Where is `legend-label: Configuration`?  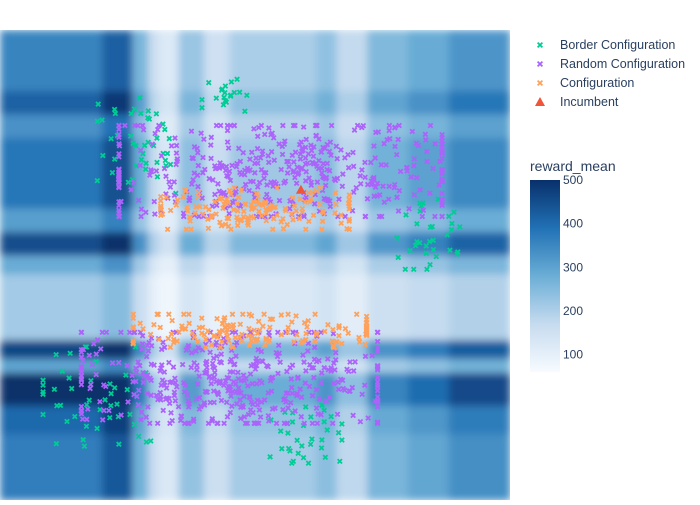 legend-label: Configuration is located at coordinates (597, 83).